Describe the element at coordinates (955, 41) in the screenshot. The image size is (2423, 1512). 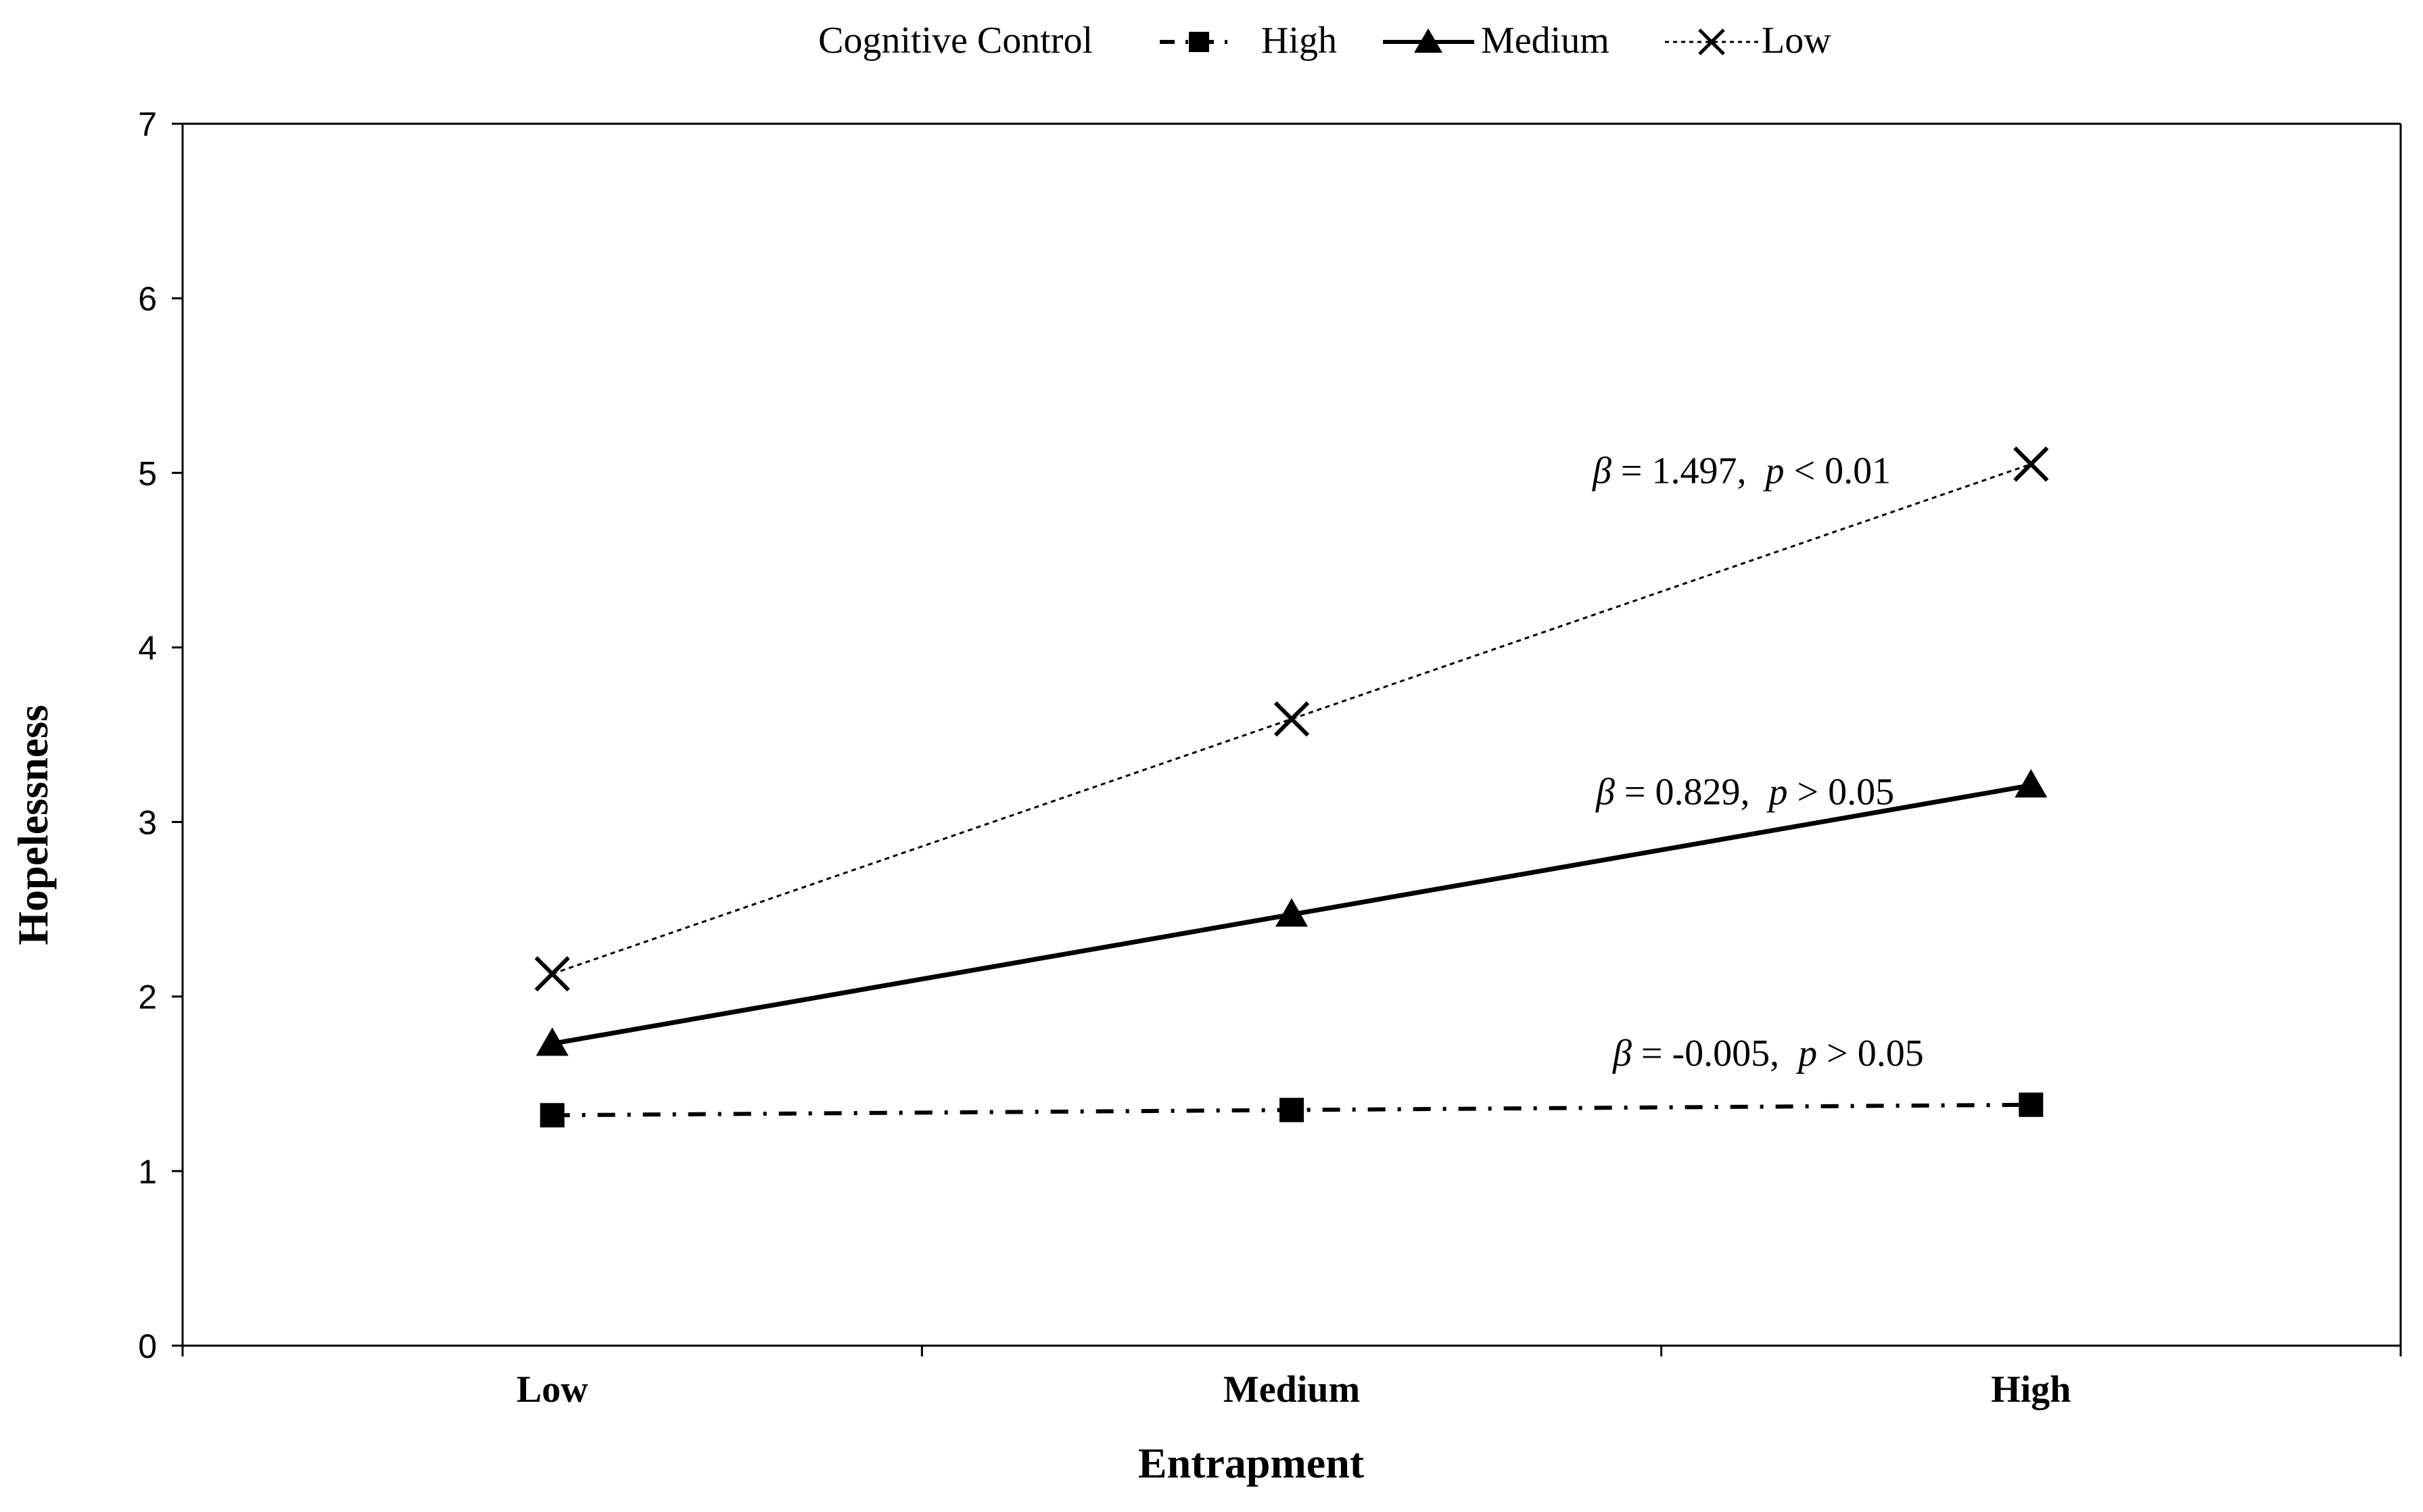
I see `legend-title: Cognitive Control` at that location.